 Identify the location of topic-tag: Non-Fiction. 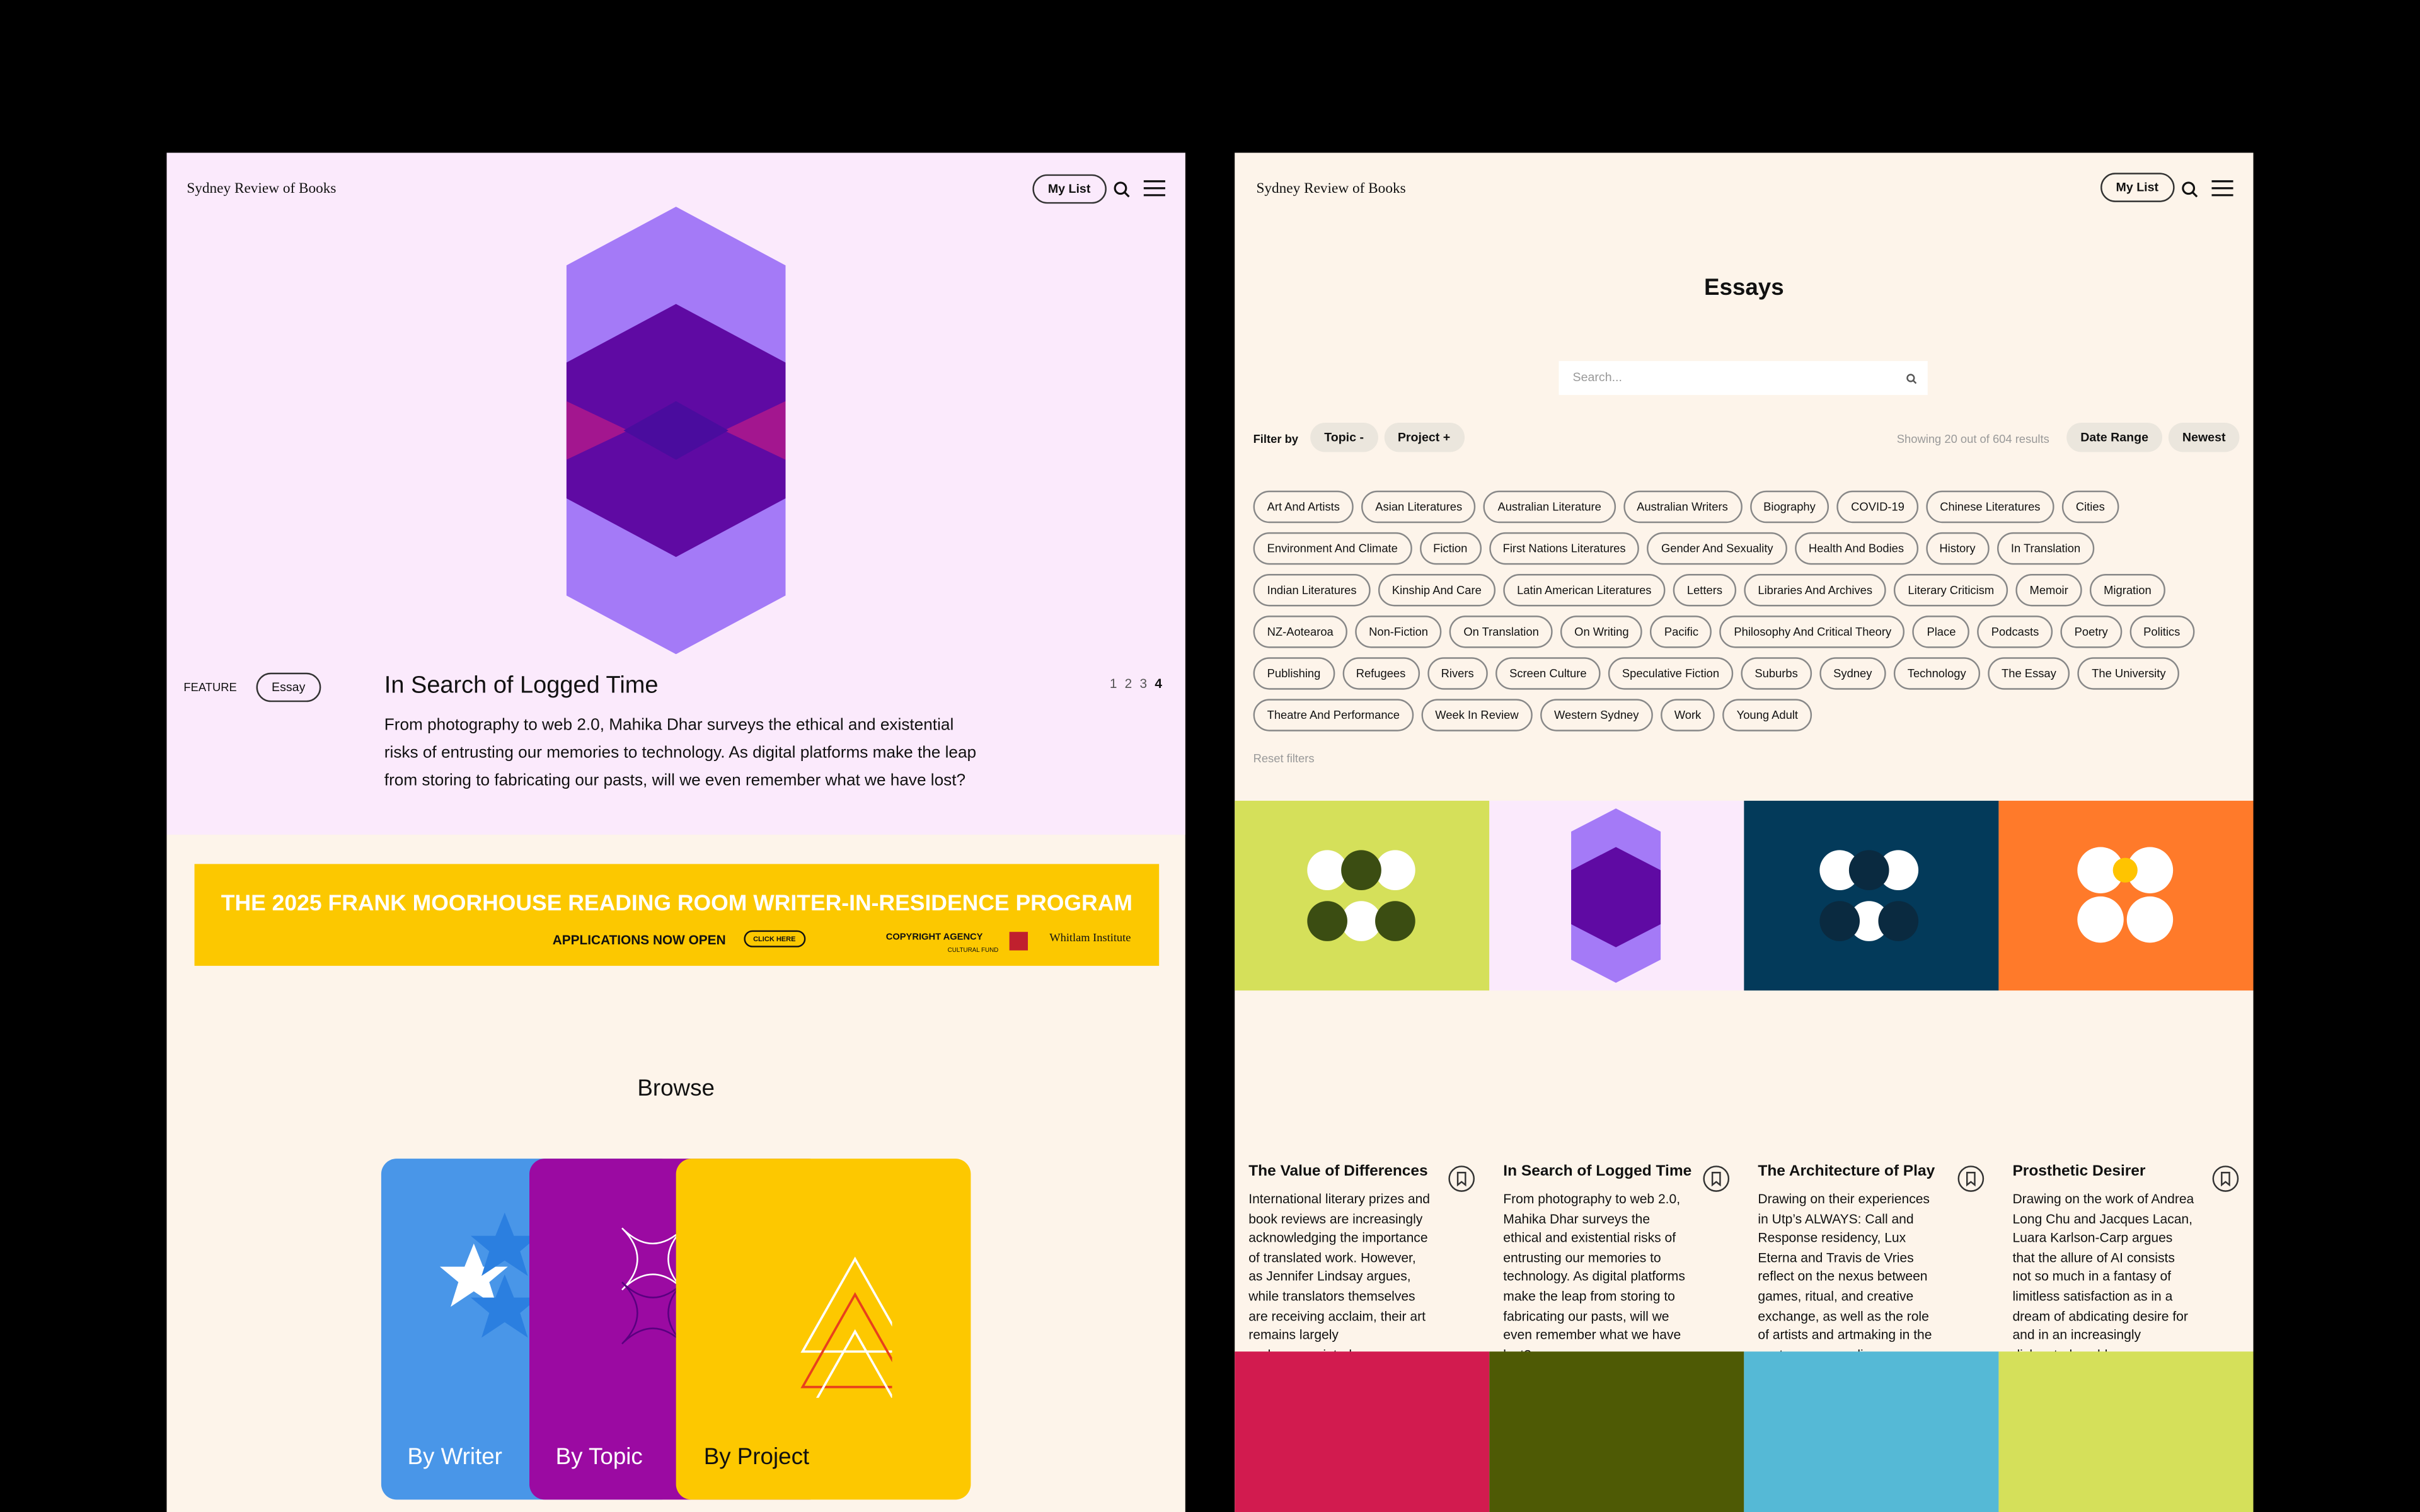
(1399, 632).